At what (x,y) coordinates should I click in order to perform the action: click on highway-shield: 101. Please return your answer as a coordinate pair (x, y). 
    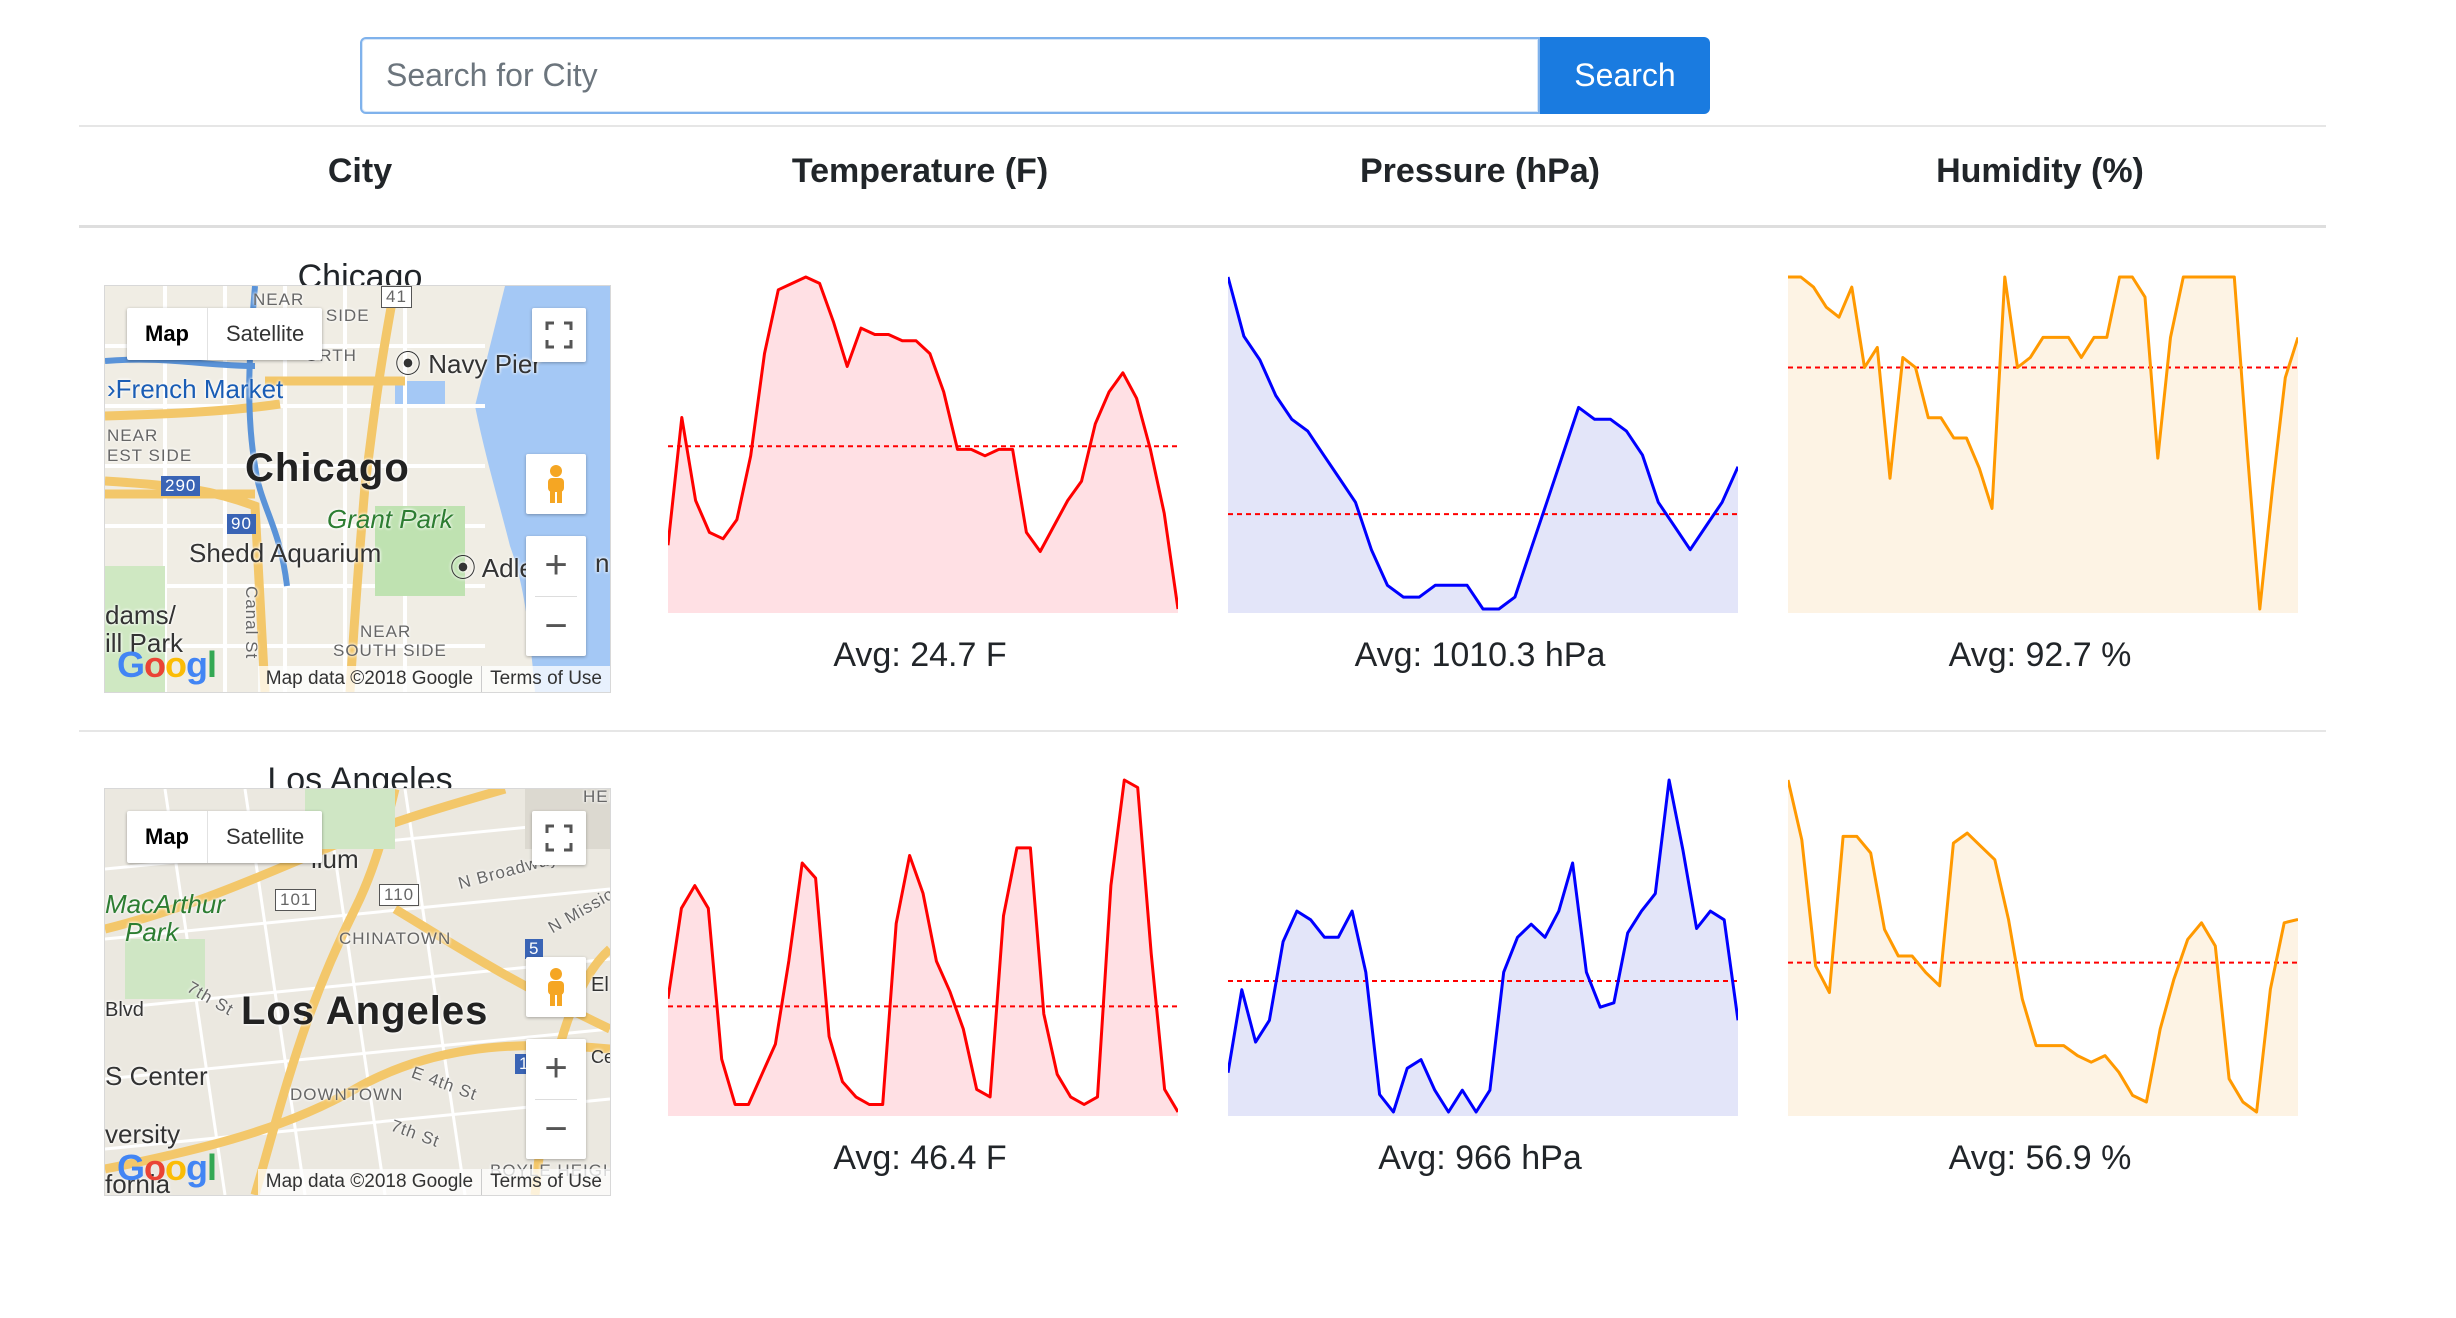
    Looking at the image, I should click on (296, 900).